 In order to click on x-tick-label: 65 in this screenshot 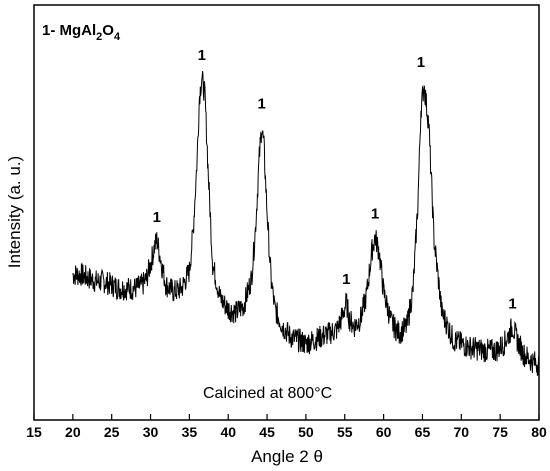, I will do `click(423, 432)`.